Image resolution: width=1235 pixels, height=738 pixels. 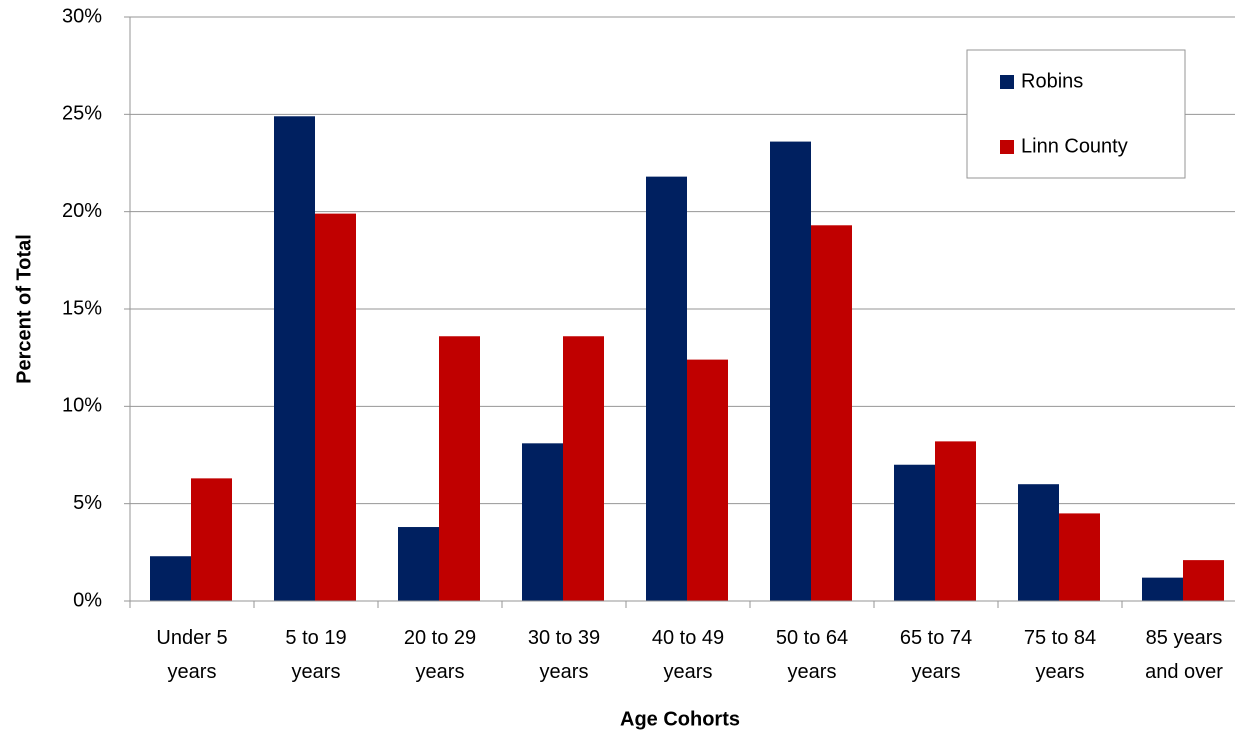 I want to click on x-tick-label: 30 to 39 years, so click(x=564, y=655).